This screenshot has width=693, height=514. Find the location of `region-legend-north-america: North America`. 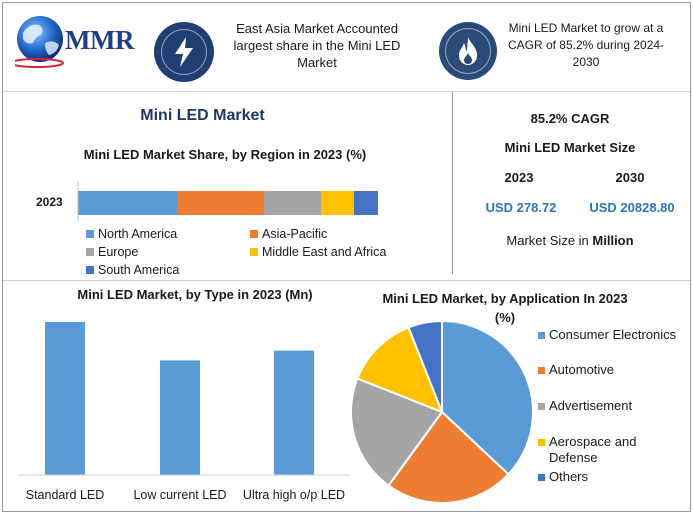

region-legend-north-america: North America is located at coordinates (131, 234).